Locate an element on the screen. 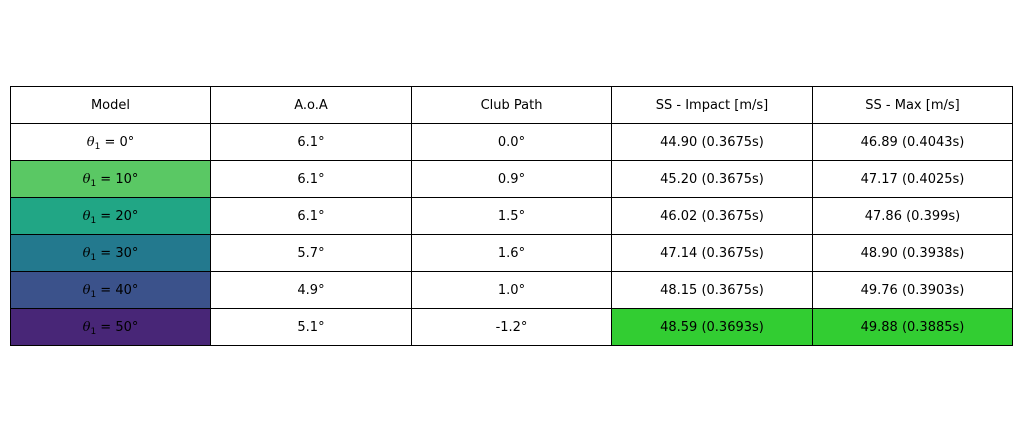  ss-max-cell: 47.86 (0.399s) is located at coordinates (912, 216).